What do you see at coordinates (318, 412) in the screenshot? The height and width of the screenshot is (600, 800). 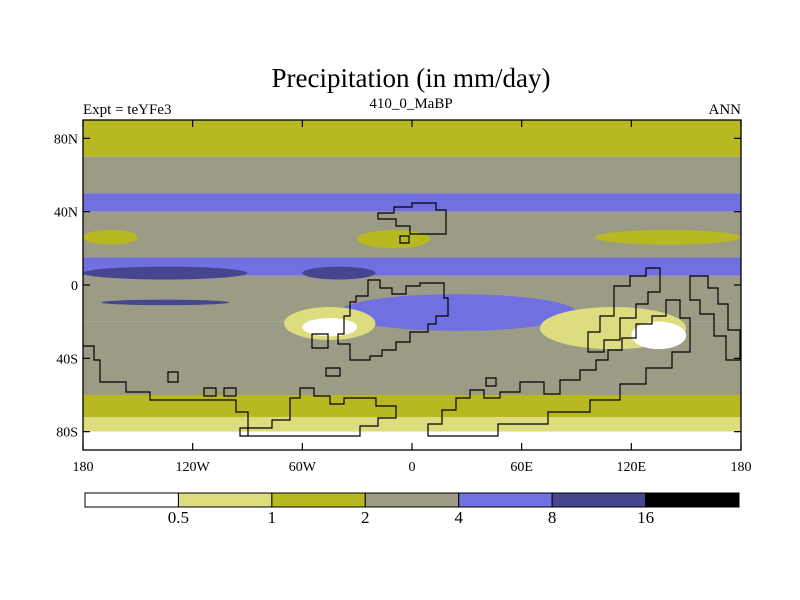 I see `coastline-gondwana-south` at bounding box center [318, 412].